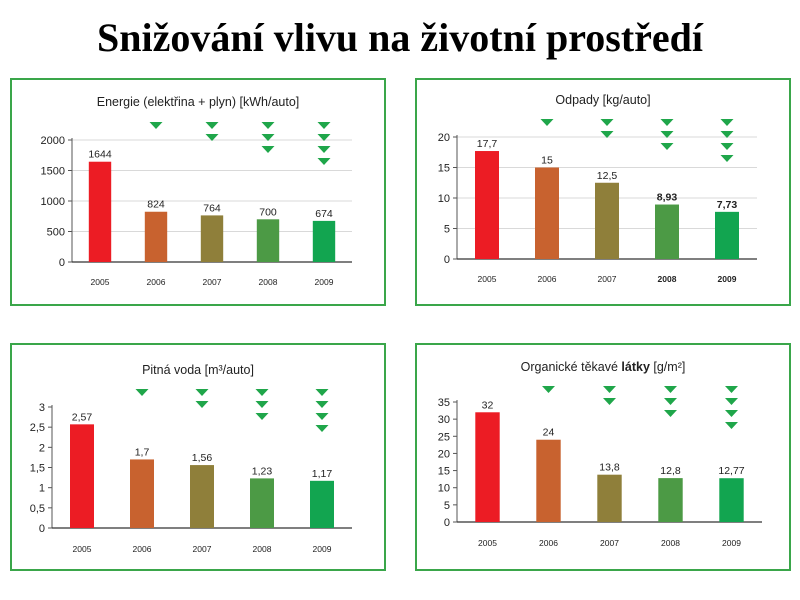  What do you see at coordinates (42, 448) in the screenshot?
I see `y-tick-label: 2` at bounding box center [42, 448].